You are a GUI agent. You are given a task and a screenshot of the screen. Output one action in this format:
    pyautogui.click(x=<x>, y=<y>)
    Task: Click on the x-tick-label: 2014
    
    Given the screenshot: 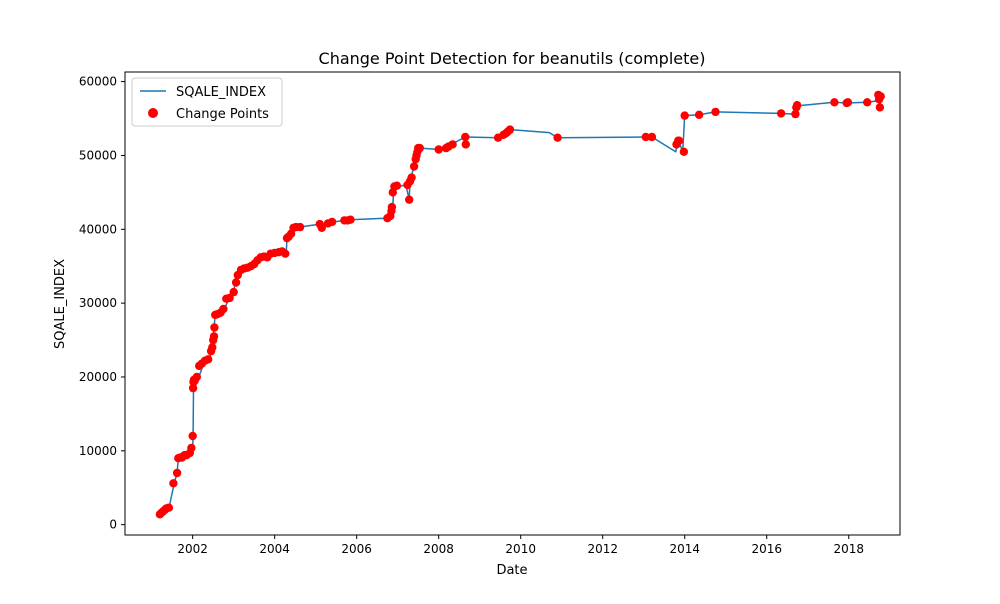 What is the action you would take?
    pyautogui.click(x=684, y=549)
    